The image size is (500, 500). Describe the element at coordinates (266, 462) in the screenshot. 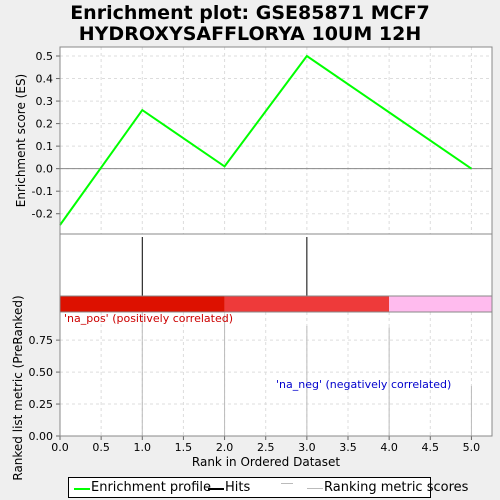

I see `rank-xlabel: Rank in Ordered Dataset` at that location.